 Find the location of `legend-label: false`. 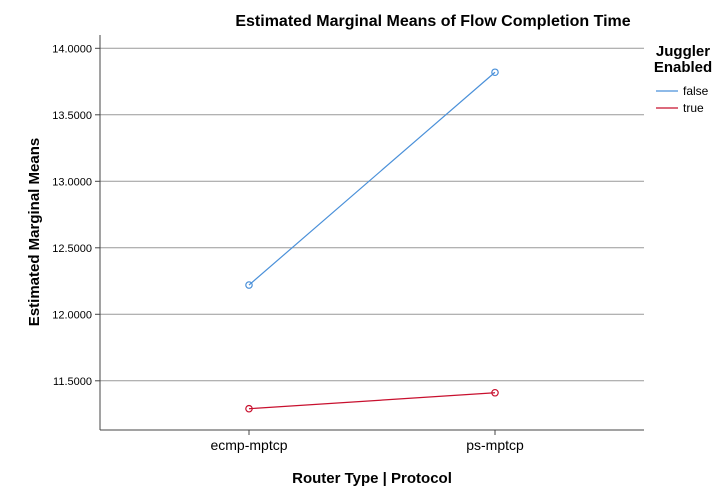

legend-label: false is located at coordinates (696, 91).